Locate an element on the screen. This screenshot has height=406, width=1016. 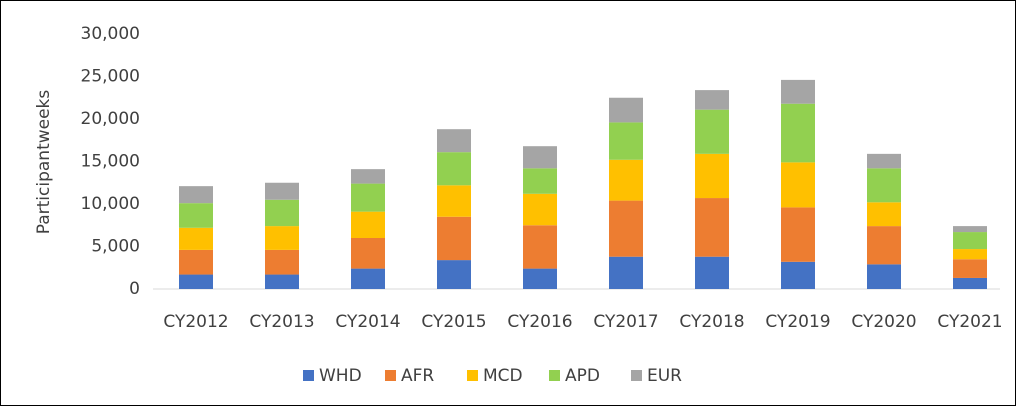
y-tick-label: 25,000 is located at coordinates (110, 77).